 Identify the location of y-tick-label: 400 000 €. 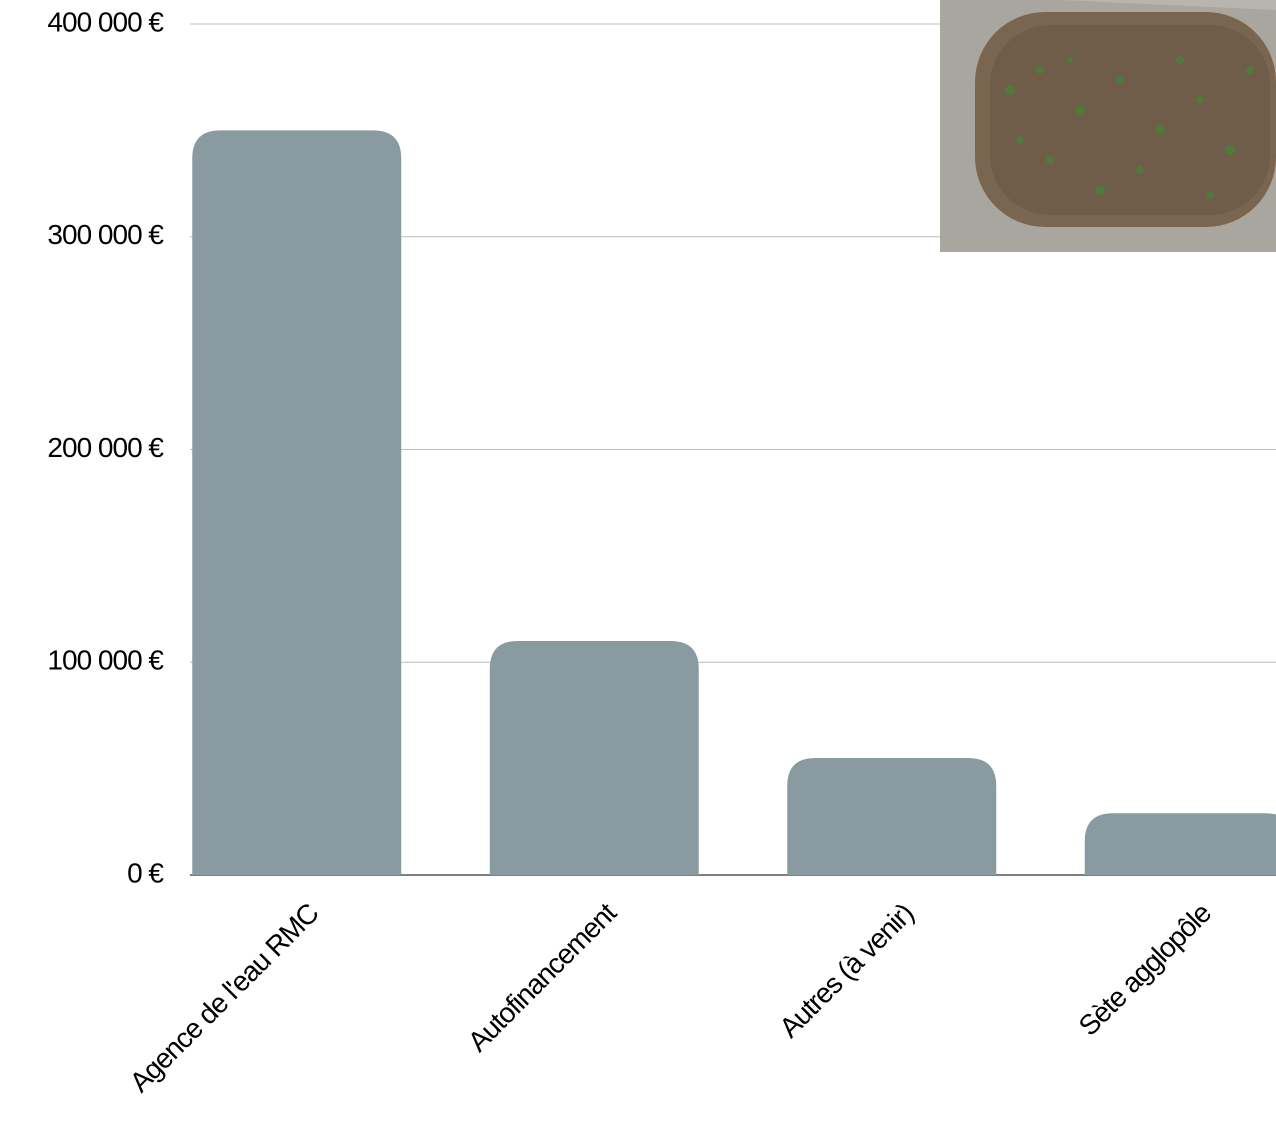
(105, 21).